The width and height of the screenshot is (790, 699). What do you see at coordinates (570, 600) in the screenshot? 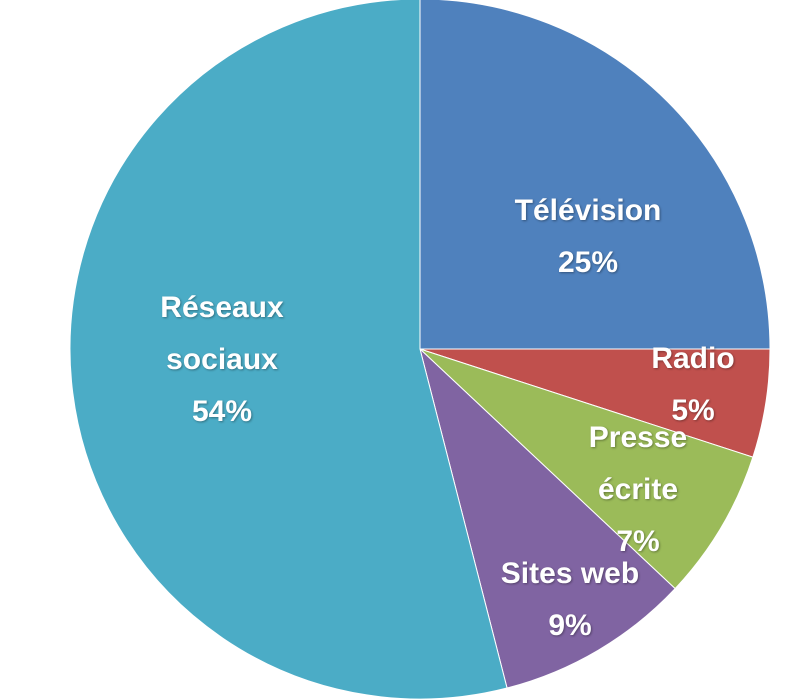
I see `slice-label: Sites web 9%` at bounding box center [570, 600].